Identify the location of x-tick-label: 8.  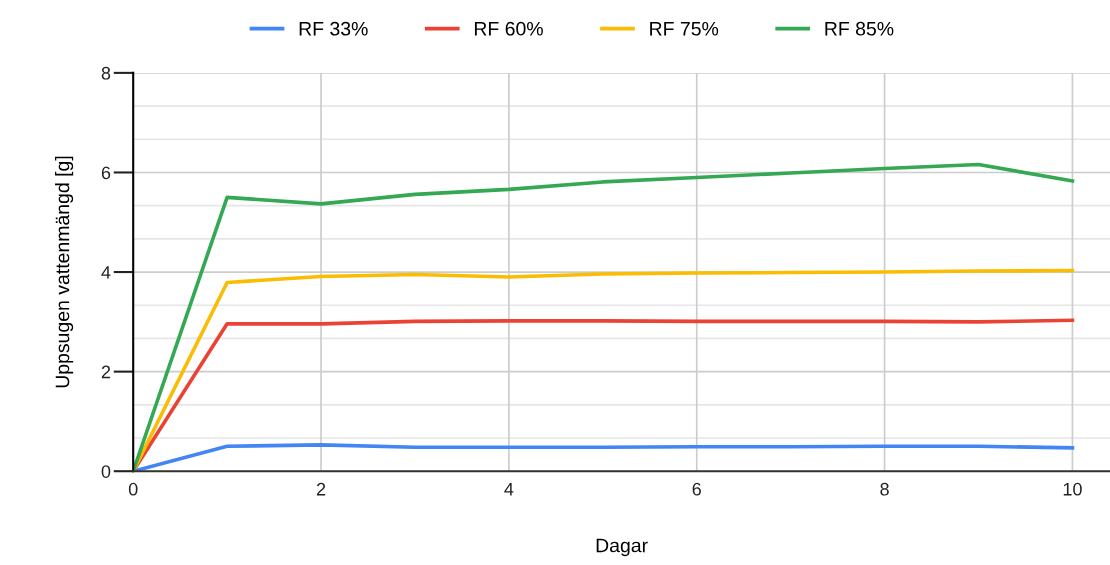
(884, 489).